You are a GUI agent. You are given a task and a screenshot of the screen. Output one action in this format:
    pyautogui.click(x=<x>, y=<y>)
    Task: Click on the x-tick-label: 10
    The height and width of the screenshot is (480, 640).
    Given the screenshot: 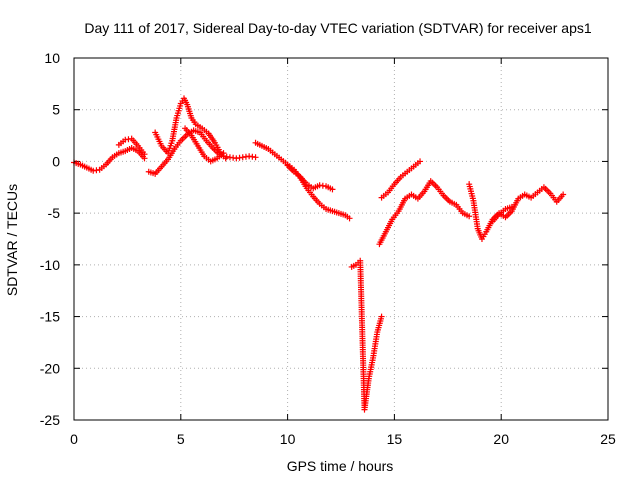 What is the action you would take?
    pyautogui.click(x=288, y=439)
    